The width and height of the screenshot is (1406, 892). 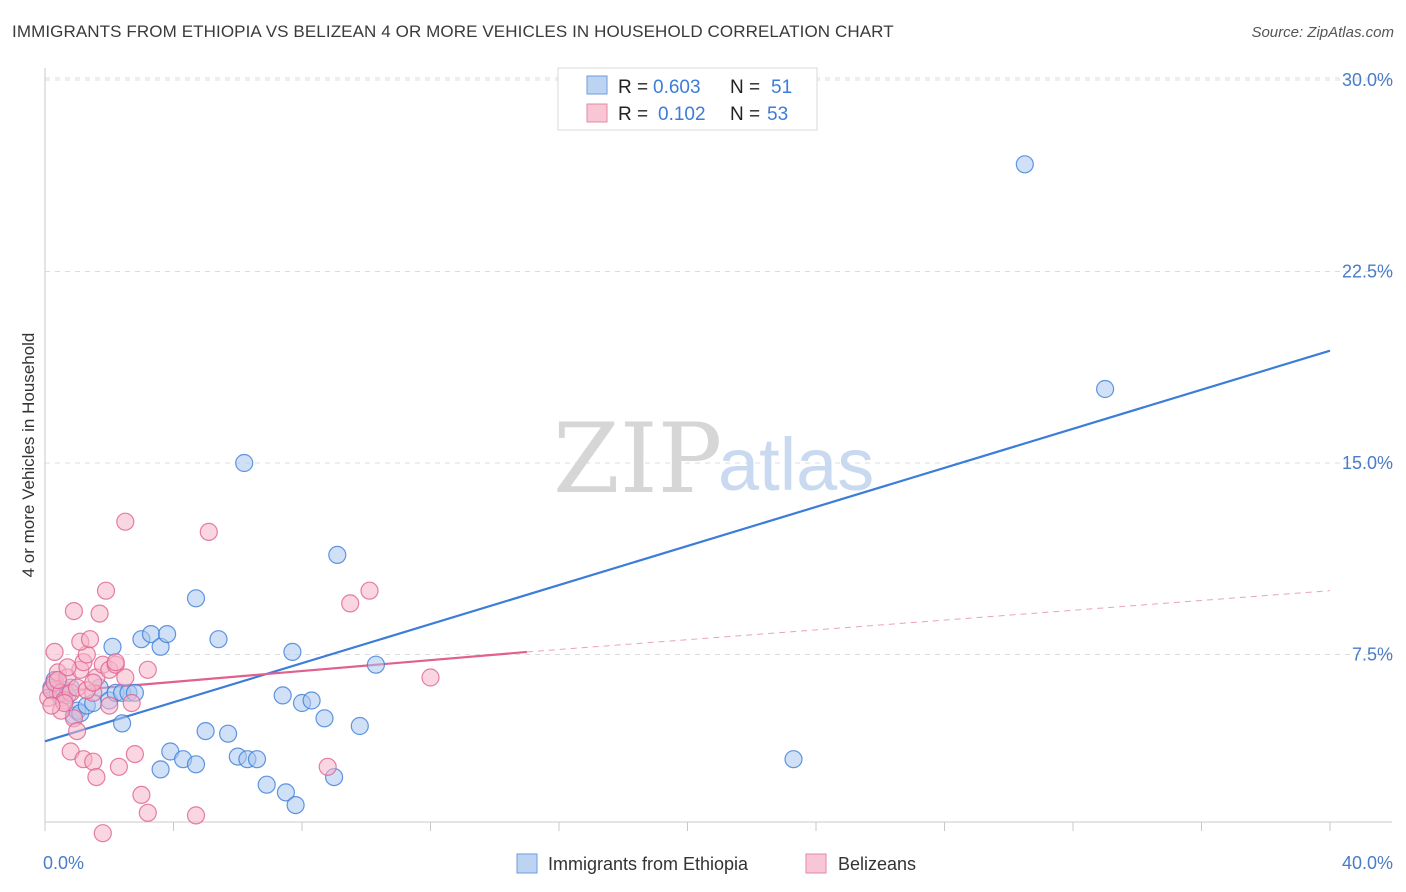 What do you see at coordinates (687, 99) in the screenshot?
I see `correlation-legend: R = 0.603 N = 51 R = 0.102 N = 53` at bounding box center [687, 99].